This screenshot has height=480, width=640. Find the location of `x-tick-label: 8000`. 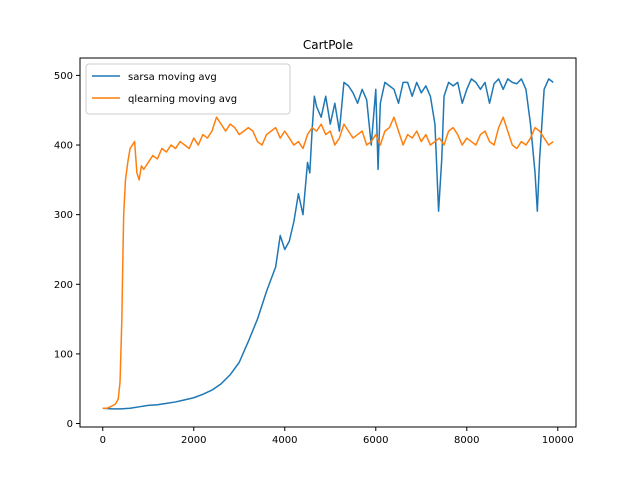

x-tick-label: 8000 is located at coordinates (466, 440).